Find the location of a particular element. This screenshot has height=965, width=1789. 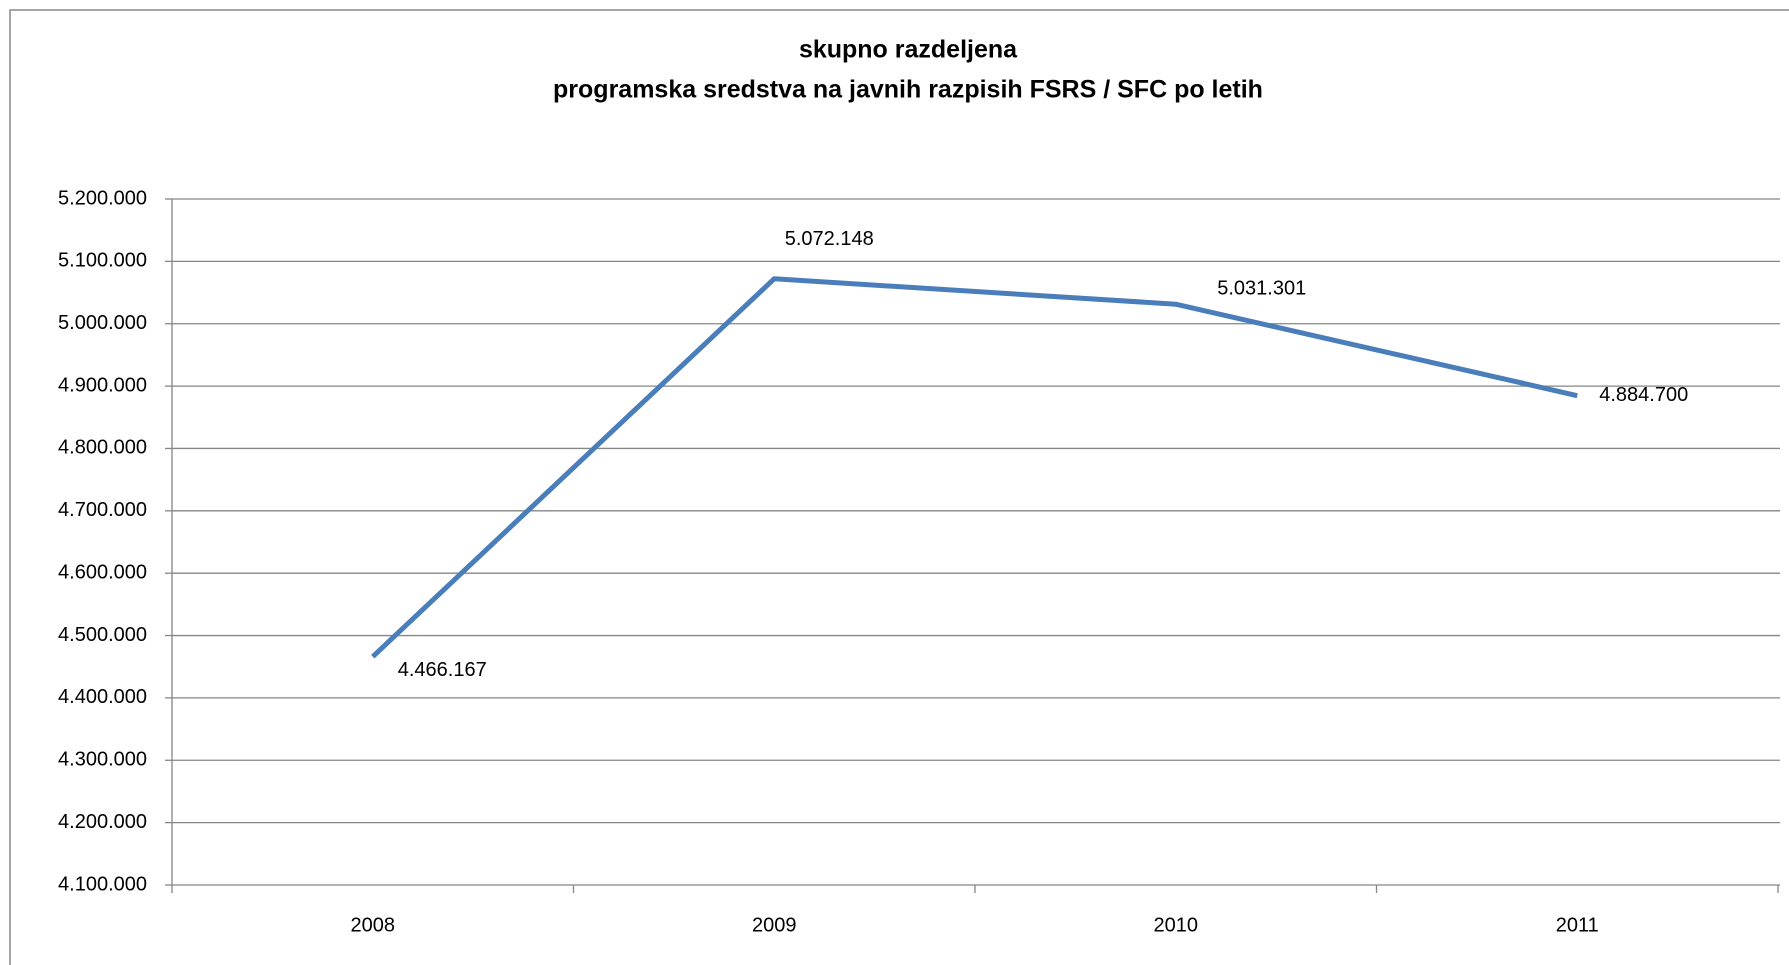

y-tick-label: 4.800.000 is located at coordinates (102, 448).